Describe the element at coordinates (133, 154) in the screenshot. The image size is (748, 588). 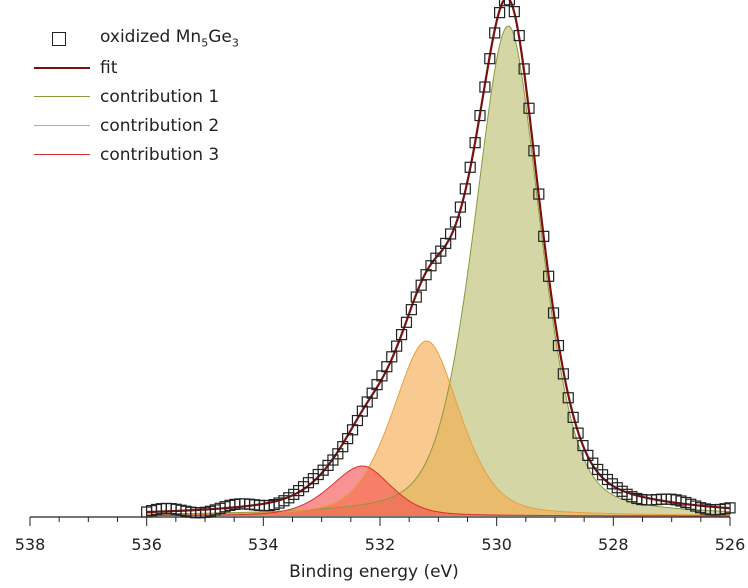
I see `legend-item-contribution-3: contribution 3` at that location.